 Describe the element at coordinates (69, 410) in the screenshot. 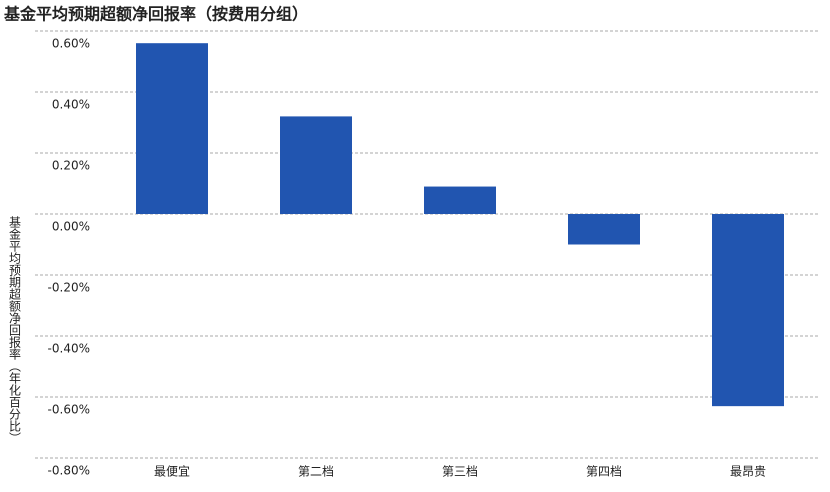

I see `y-tick-label: -0.60%` at that location.